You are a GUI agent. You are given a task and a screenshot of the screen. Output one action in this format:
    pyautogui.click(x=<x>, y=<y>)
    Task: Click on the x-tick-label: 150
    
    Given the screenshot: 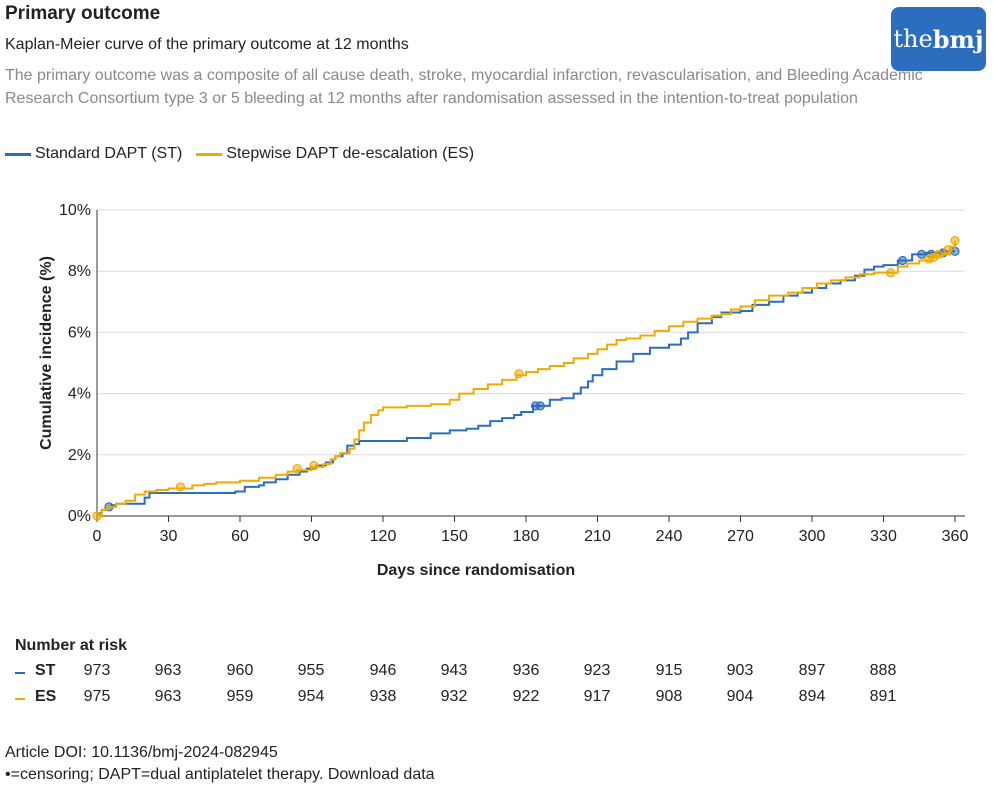 What is the action you would take?
    pyautogui.click(x=454, y=536)
    